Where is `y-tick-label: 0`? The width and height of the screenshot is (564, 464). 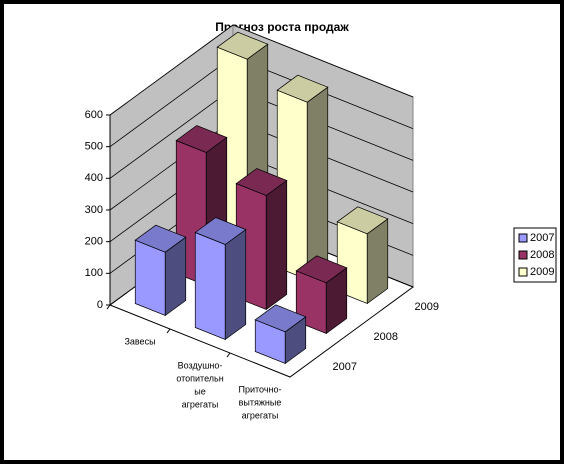
y-tick-label: 0 is located at coordinates (100, 305).